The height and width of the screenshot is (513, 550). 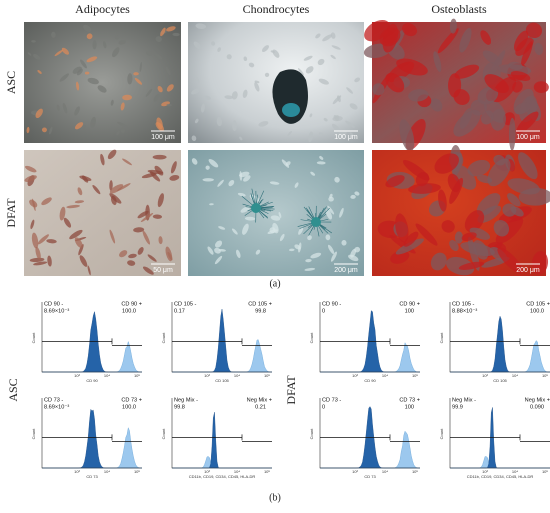 What do you see at coordinates (537, 407) in the screenshot?
I see `pos-value: 0.090` at bounding box center [537, 407].